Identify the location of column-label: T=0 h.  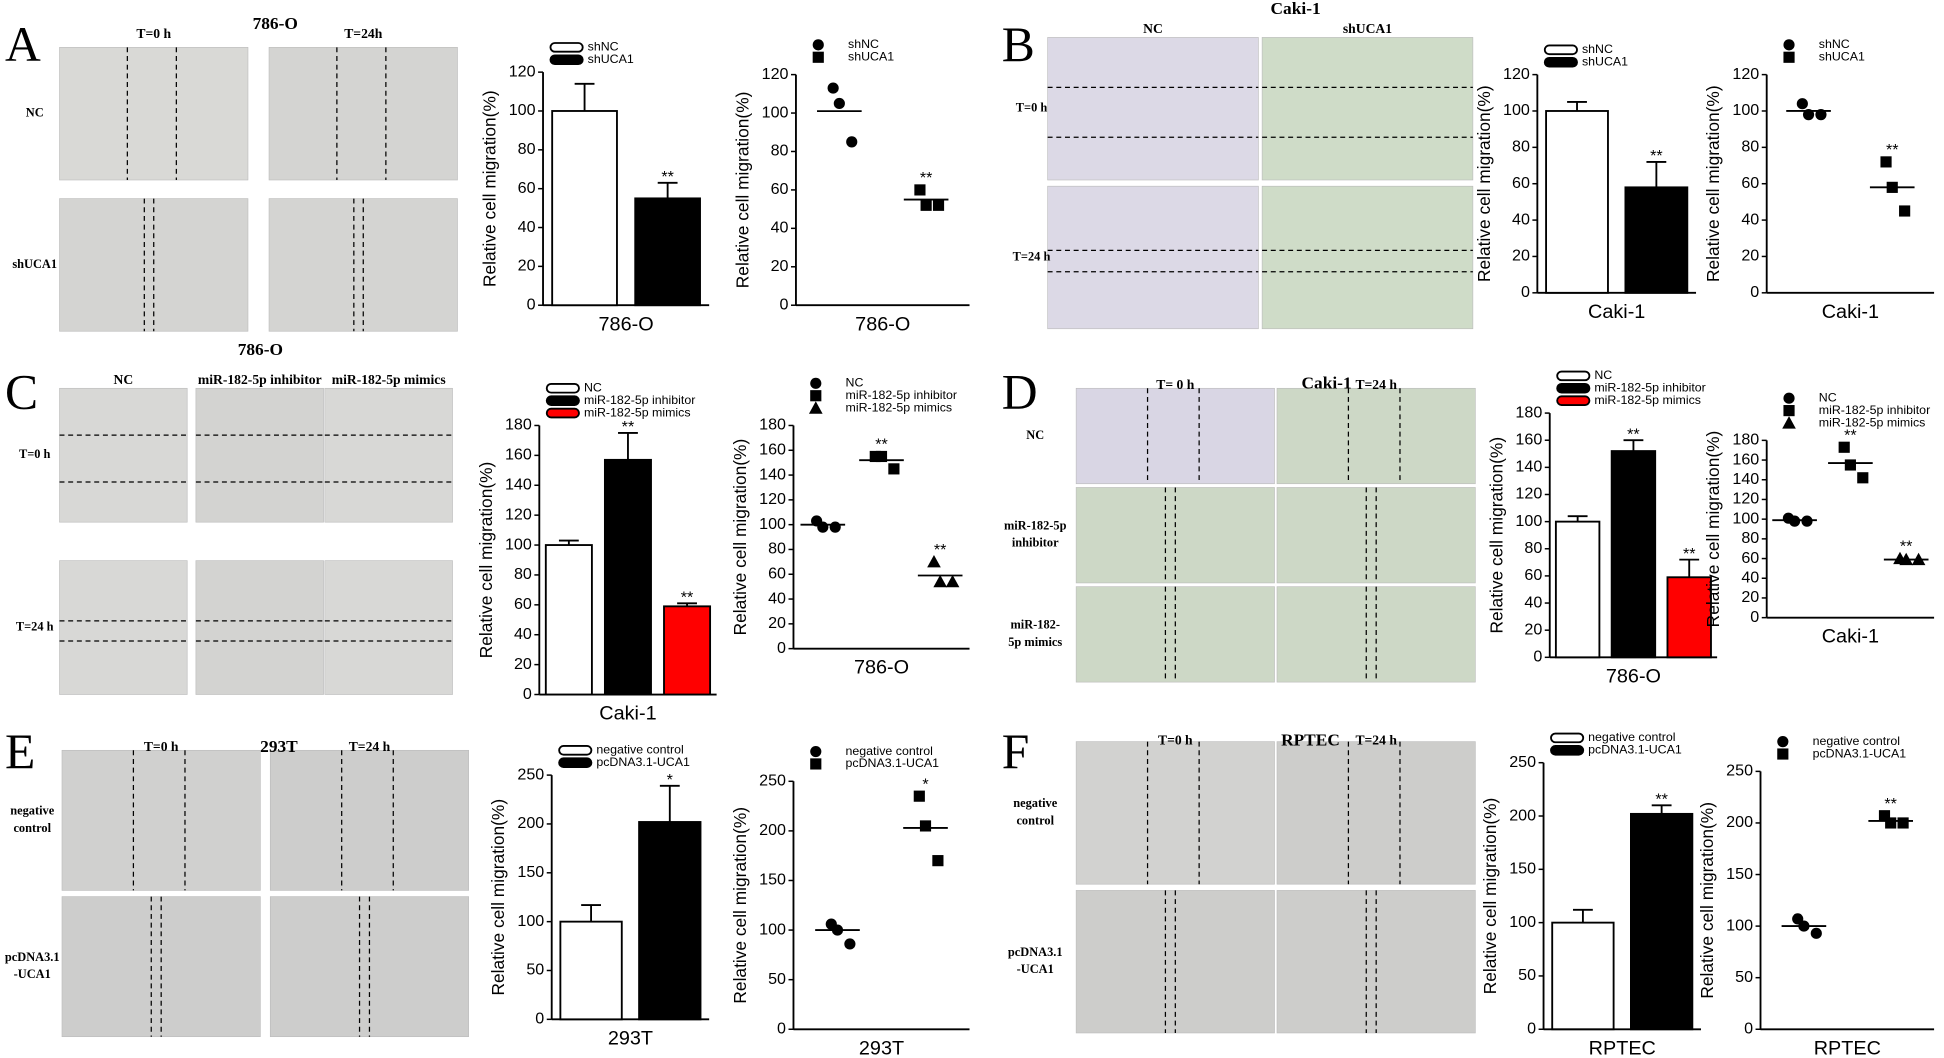
(153, 33).